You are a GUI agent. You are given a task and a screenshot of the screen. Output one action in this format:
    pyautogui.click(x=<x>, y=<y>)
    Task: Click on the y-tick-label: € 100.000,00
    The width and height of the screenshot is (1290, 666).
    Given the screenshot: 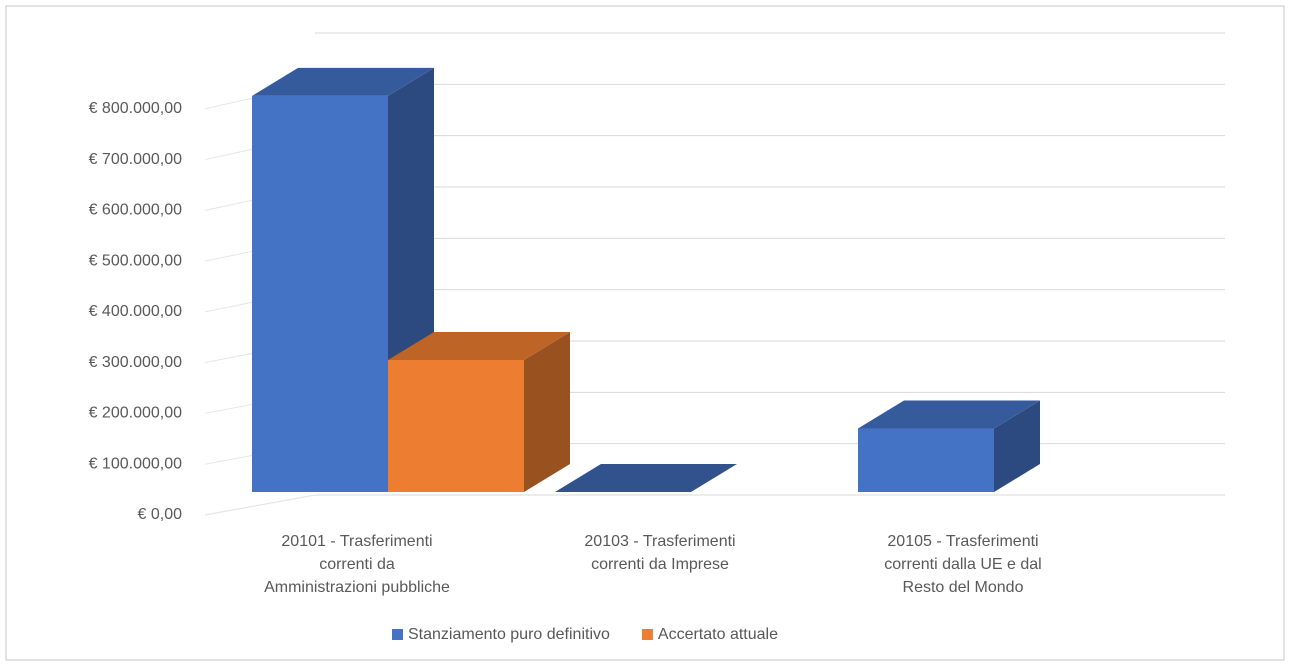 What is the action you would take?
    pyautogui.click(x=136, y=463)
    